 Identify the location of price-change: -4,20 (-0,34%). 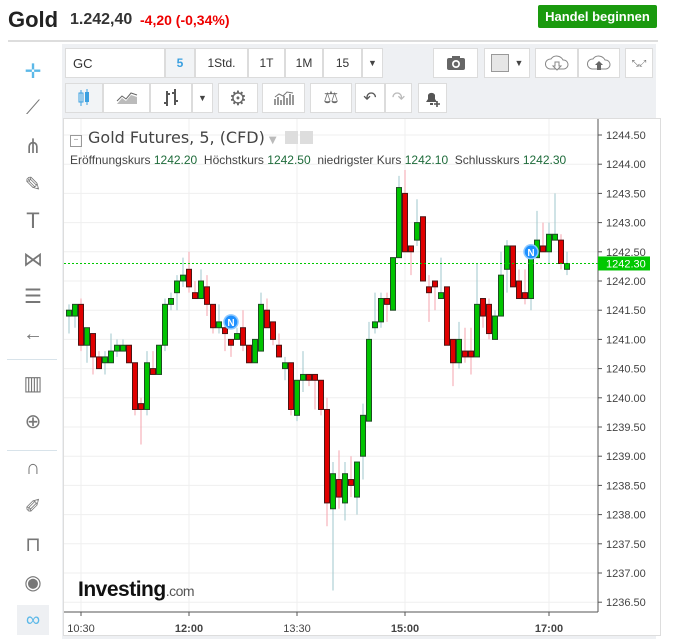
(185, 20).